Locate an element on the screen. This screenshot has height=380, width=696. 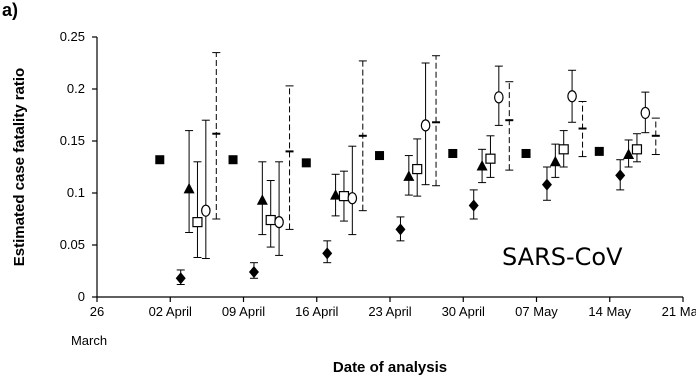
x-tick-label: 30 April is located at coordinates (463, 311).